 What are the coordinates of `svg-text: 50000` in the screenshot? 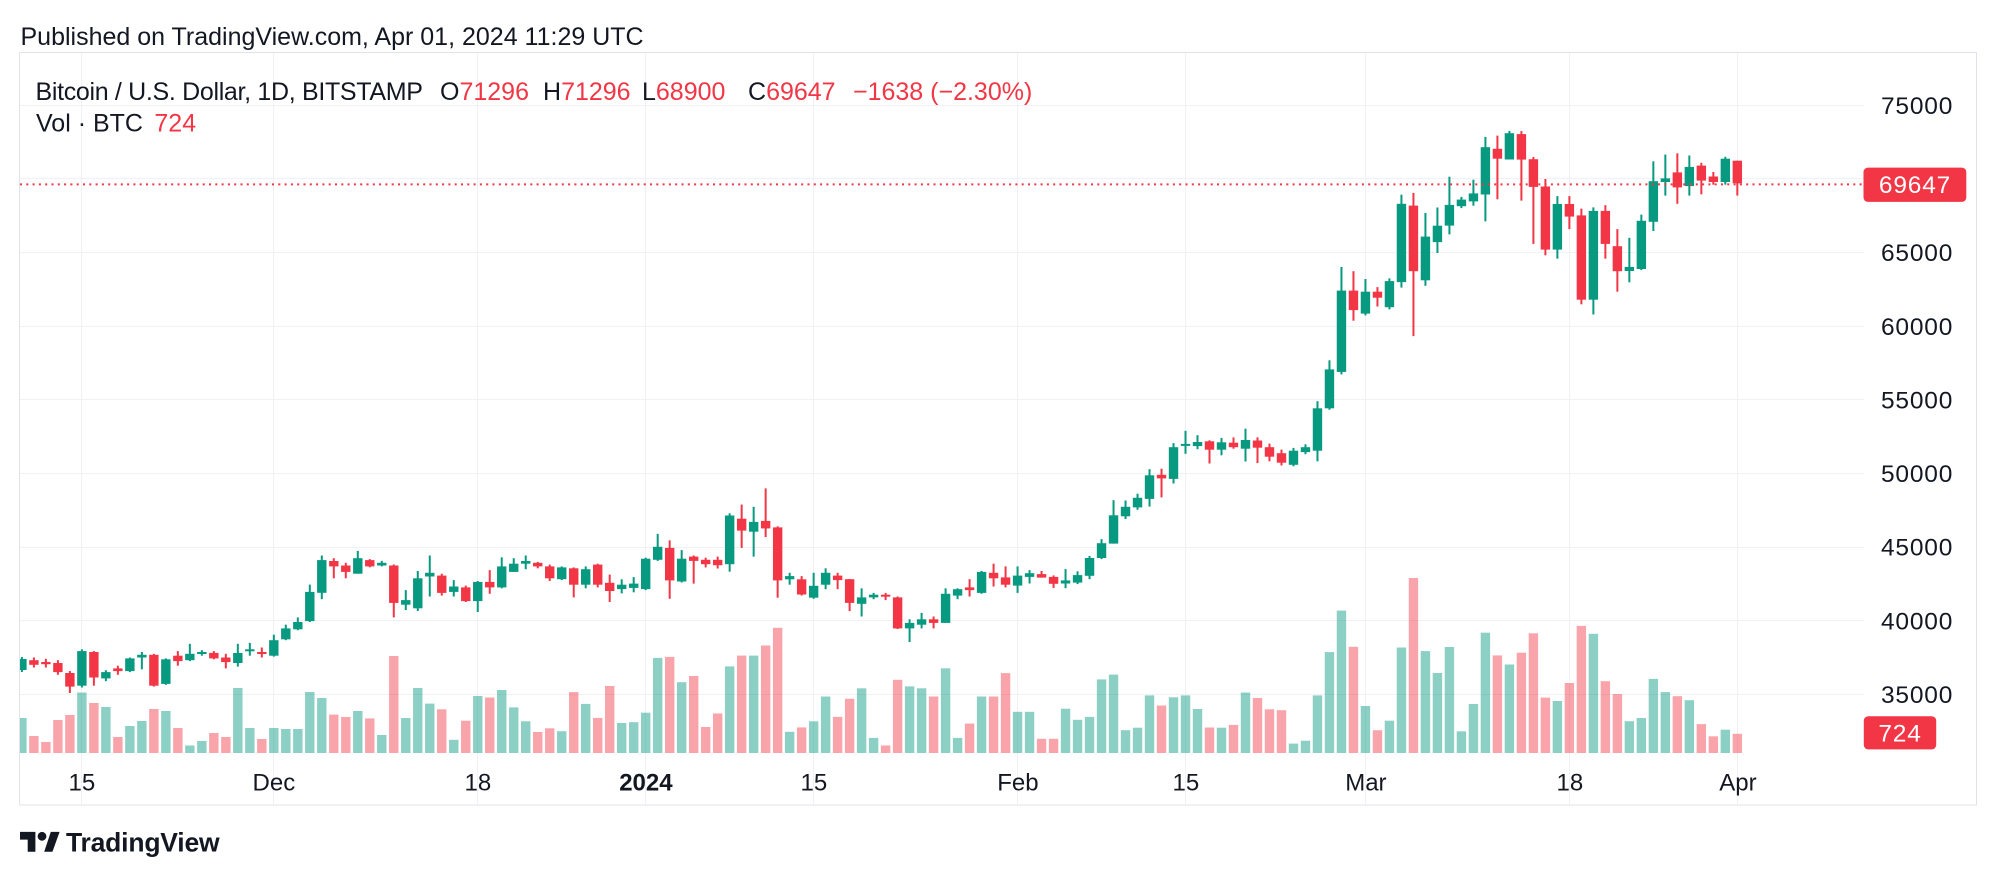 It's located at (1917, 474).